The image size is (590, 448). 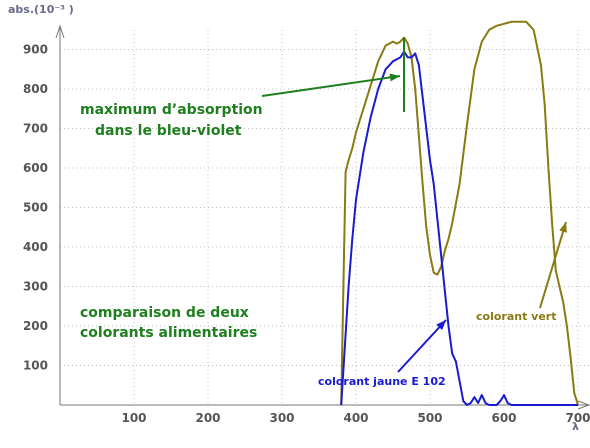 I want to click on arrow-colorant-vert-head, so click(x=563, y=227).